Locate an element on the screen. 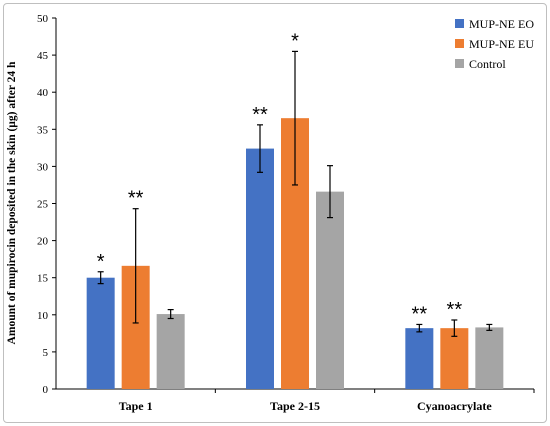  y-tick-label: 25 is located at coordinates (43, 205).